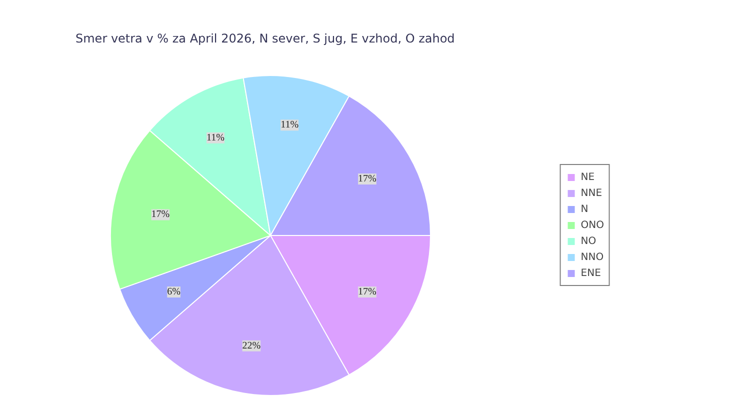 The height and width of the screenshot is (400, 750). What do you see at coordinates (592, 257) in the screenshot?
I see `legend-label: NNO` at bounding box center [592, 257].